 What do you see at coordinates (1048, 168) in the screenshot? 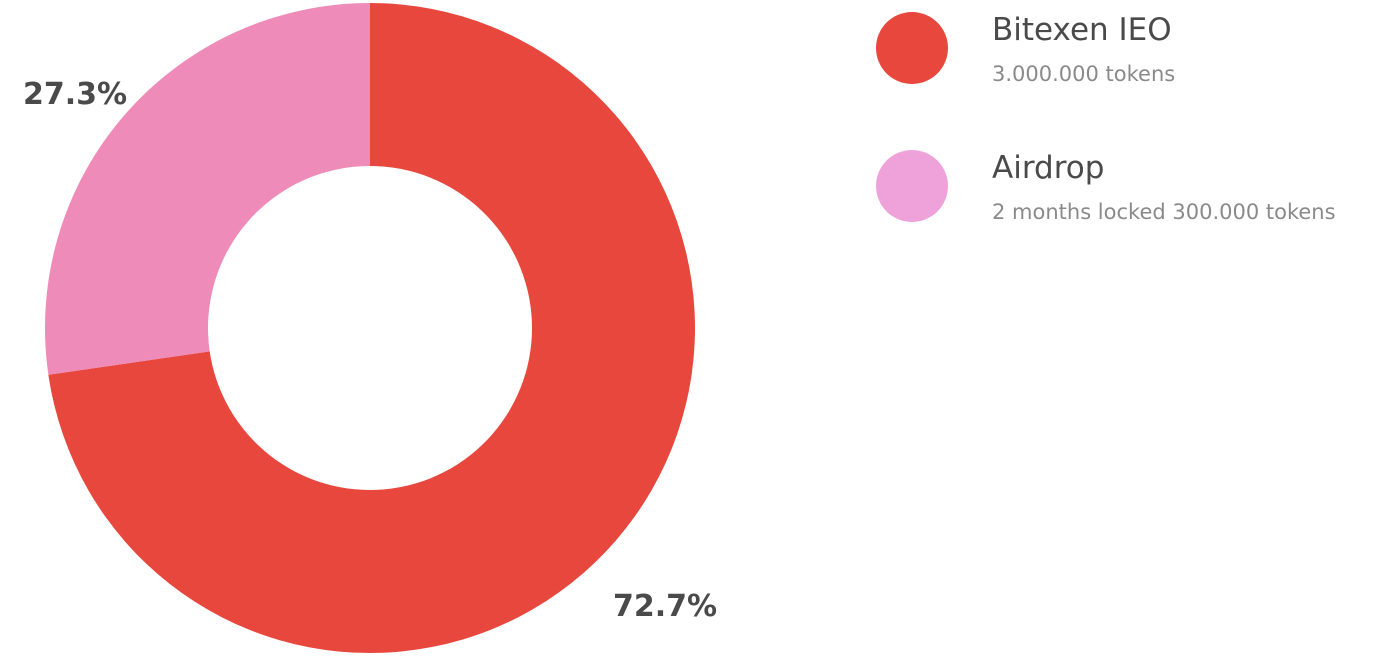
I see `legend-name: Airdrop` at bounding box center [1048, 168].